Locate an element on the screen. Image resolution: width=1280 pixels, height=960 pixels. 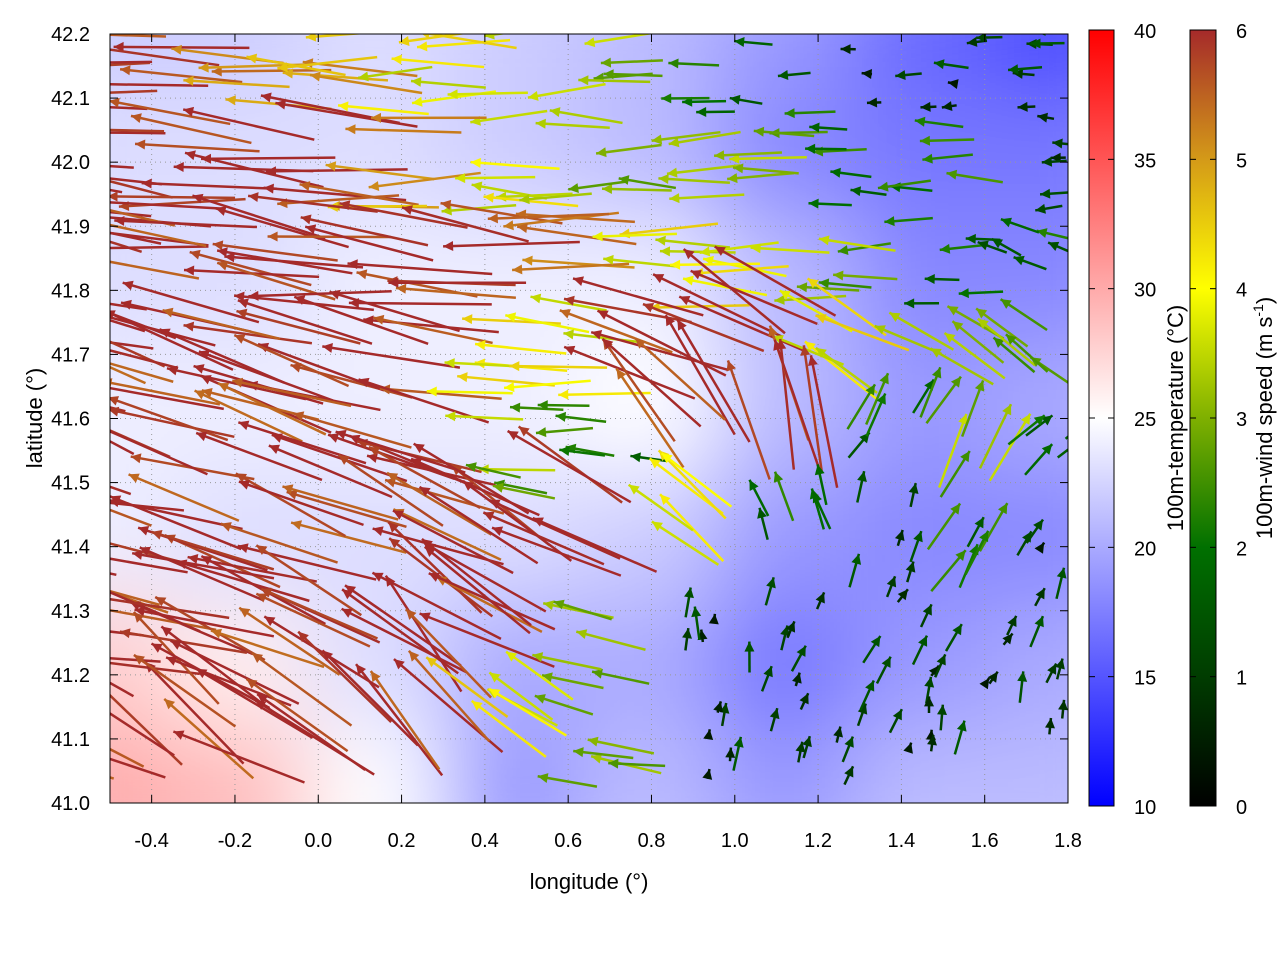
x-axis-label: longitude (°) is located at coordinates (589, 881).